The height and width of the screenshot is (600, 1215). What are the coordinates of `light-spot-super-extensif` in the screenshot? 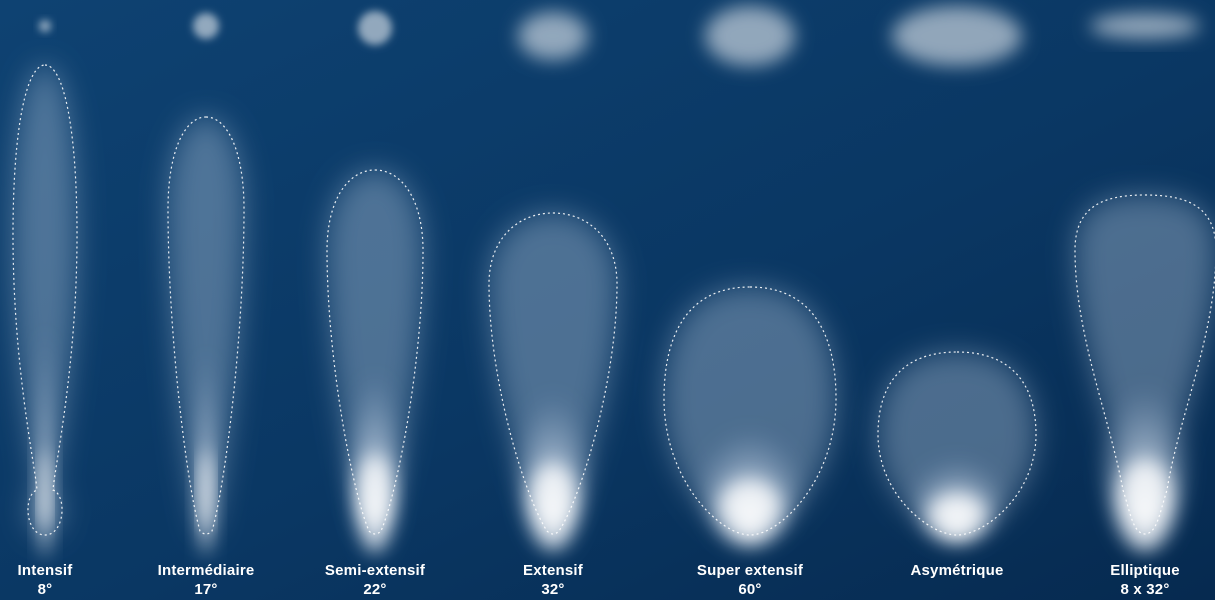 It's located at (750, 36).